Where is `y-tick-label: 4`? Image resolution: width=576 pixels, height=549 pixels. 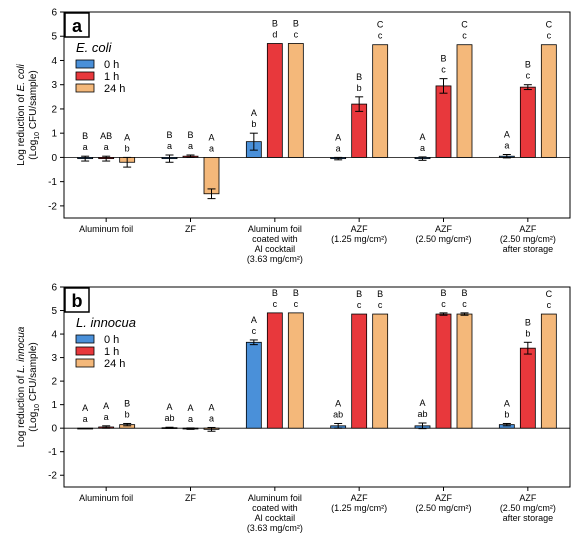
y-tick-label: 4 is located at coordinates (54, 335).